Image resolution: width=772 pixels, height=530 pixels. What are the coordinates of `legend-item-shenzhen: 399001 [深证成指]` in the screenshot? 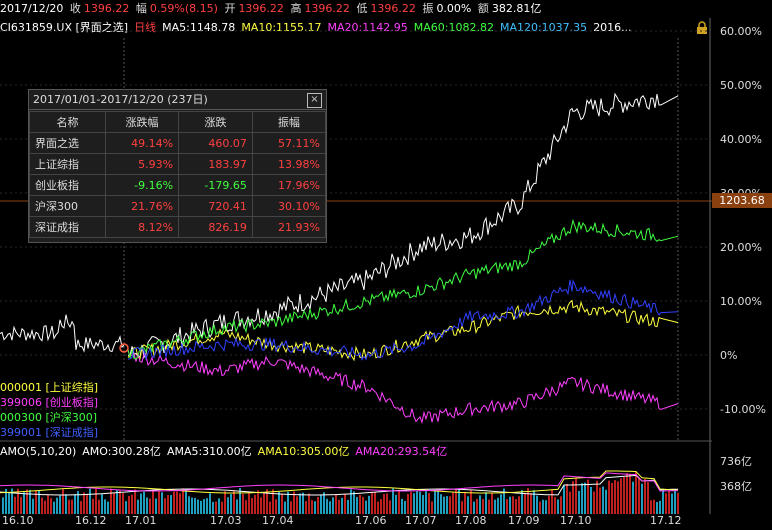 It's located at (49, 432).